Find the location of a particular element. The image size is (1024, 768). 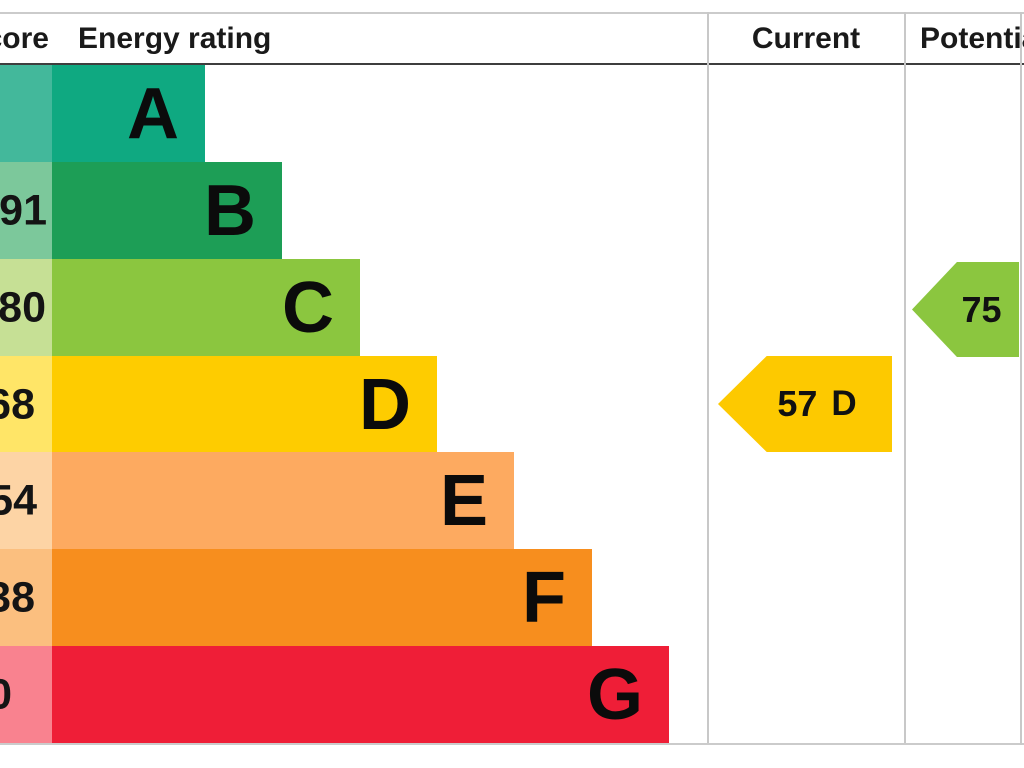

score-cell: 38 is located at coordinates (26, 597).